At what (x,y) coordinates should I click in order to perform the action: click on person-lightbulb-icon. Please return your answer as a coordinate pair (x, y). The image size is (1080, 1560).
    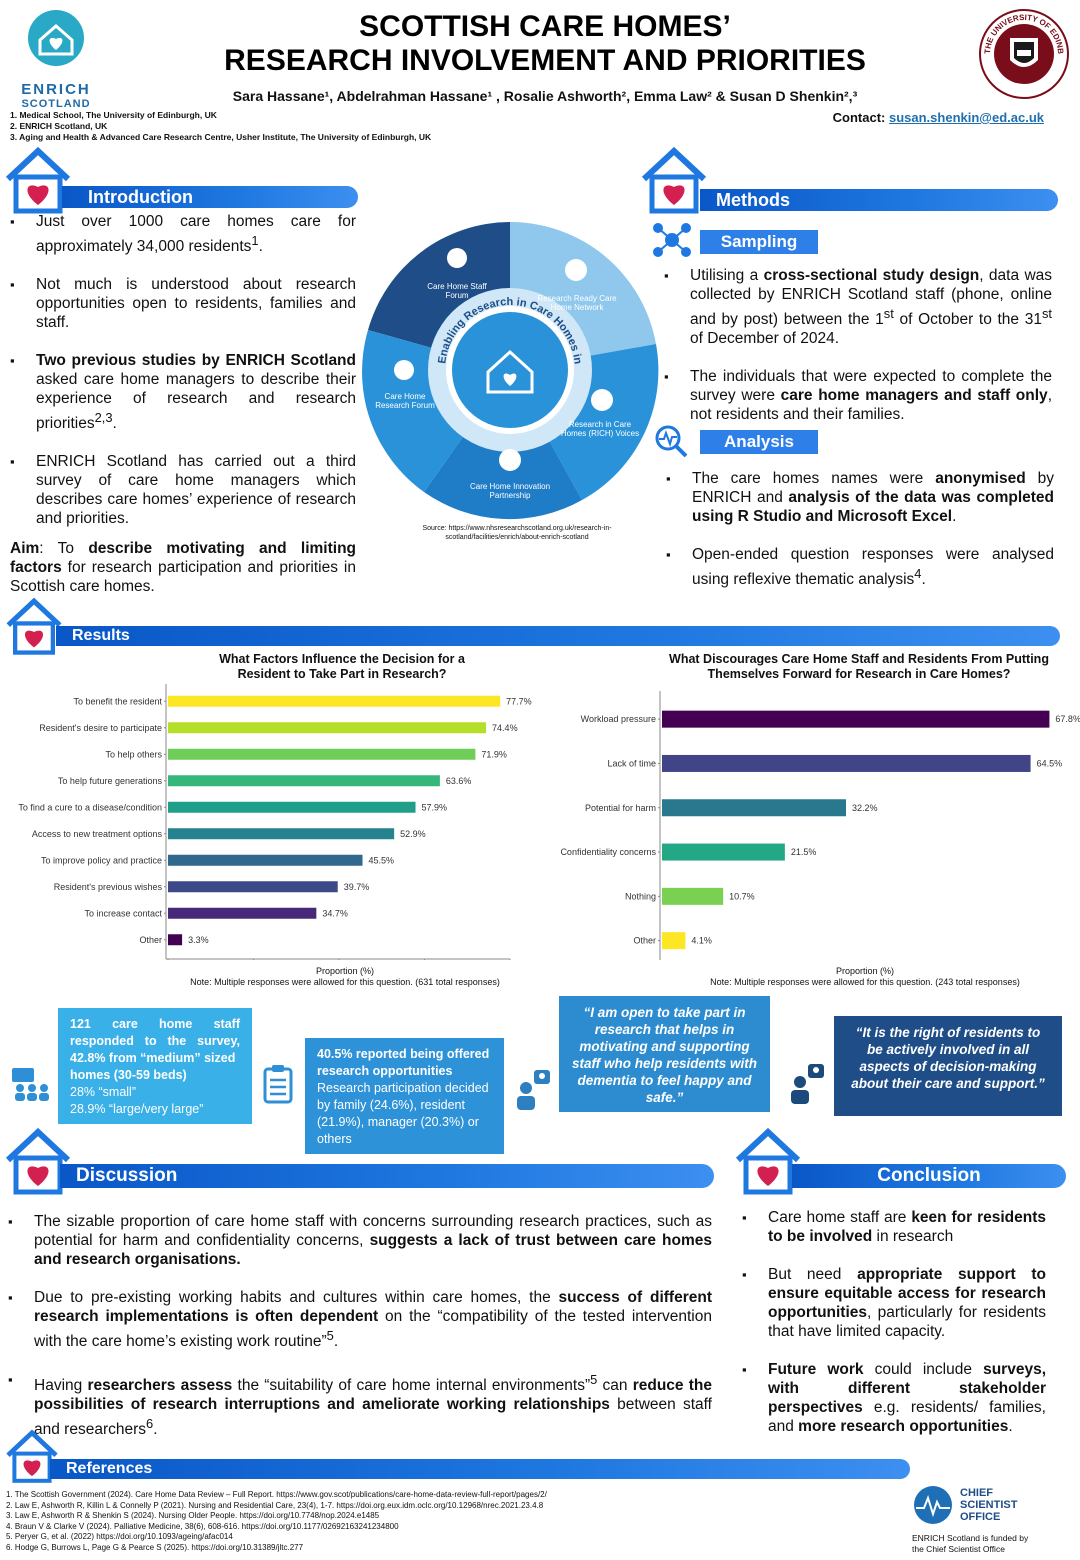
    Looking at the image, I should click on (533, 1090).